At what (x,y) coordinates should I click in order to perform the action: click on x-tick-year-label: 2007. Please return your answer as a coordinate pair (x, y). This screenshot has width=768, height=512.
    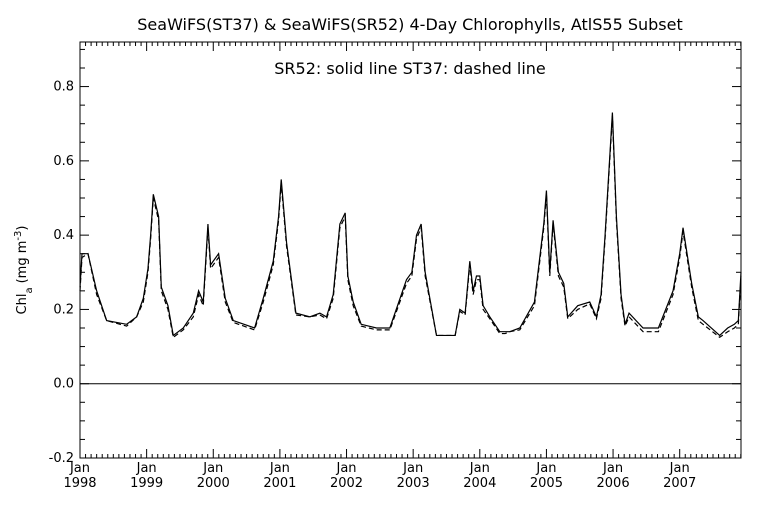
    Looking at the image, I should click on (679, 483).